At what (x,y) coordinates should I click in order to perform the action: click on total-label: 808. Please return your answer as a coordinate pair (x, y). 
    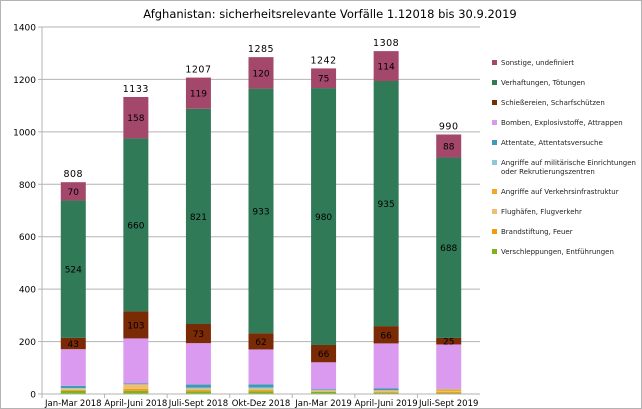
    Looking at the image, I should click on (73, 174).